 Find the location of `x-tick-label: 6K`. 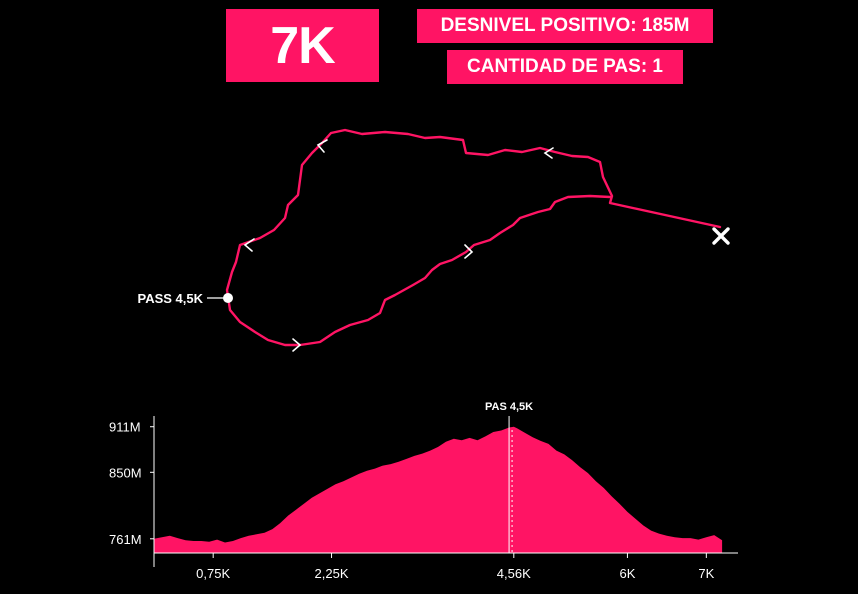

x-tick-label: 6K is located at coordinates (627, 573).